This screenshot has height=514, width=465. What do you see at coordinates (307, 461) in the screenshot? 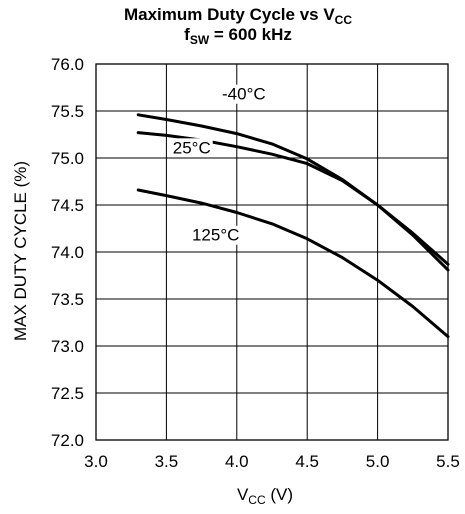
I see `x-tick-label: 4.5` at bounding box center [307, 461].